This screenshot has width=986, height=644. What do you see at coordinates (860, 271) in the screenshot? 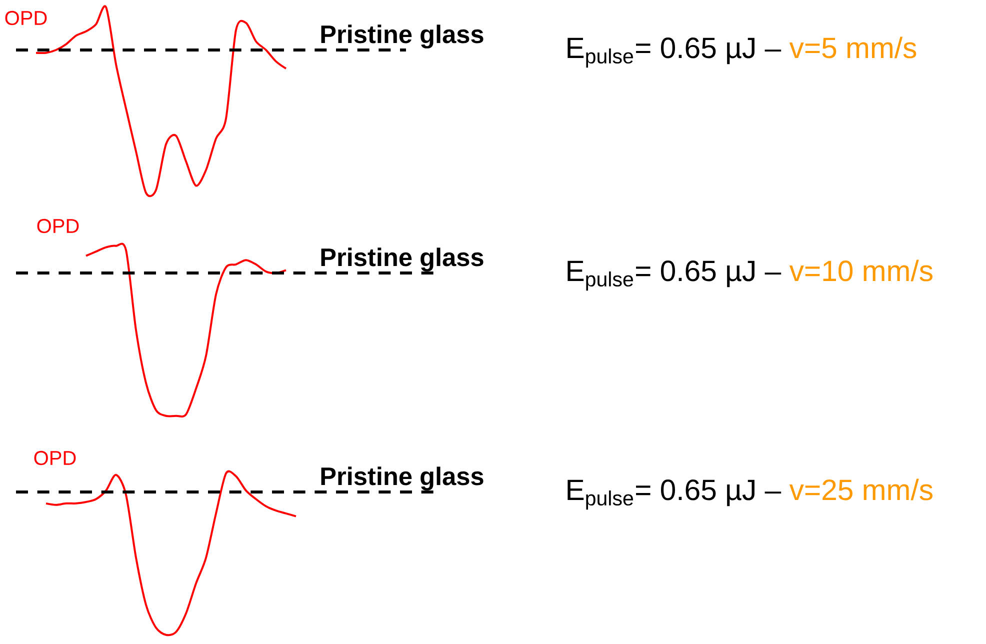
I see `text: v=10 mm/s` at bounding box center [860, 271].